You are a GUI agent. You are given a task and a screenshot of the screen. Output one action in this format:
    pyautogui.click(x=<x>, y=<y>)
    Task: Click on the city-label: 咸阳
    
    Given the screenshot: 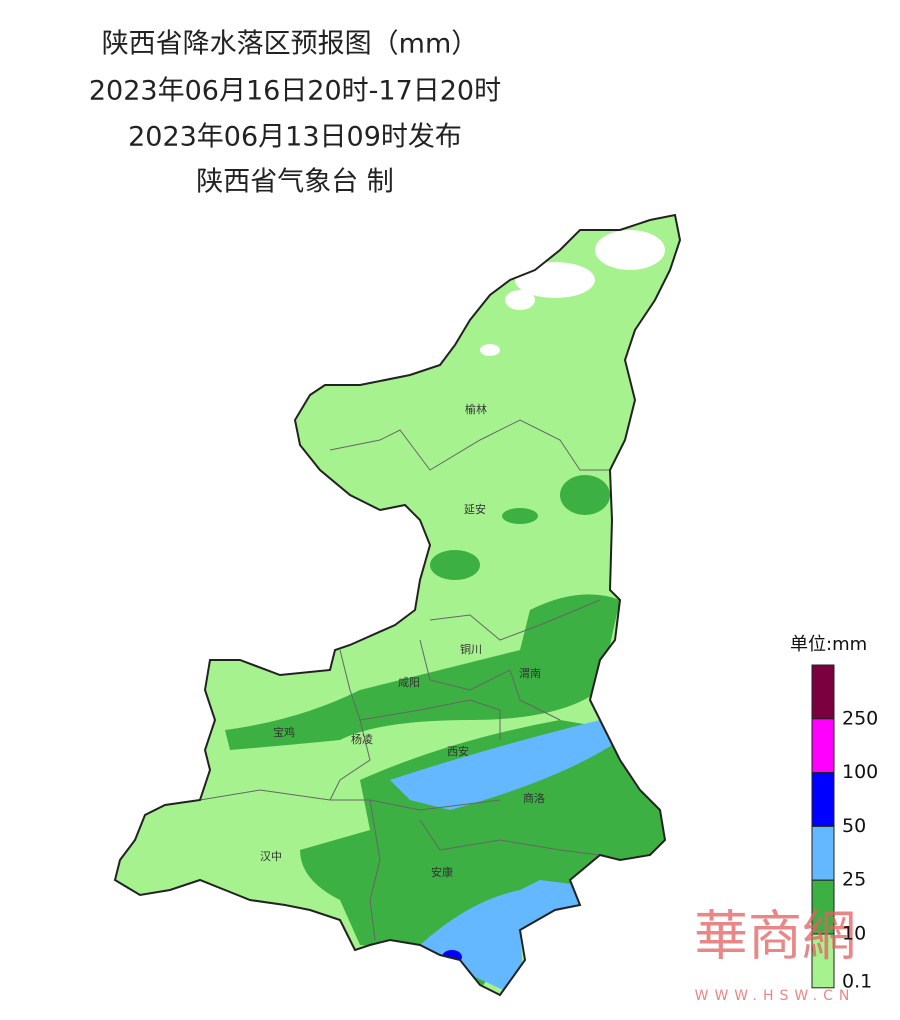 What is the action you would take?
    pyautogui.click(x=409, y=682)
    